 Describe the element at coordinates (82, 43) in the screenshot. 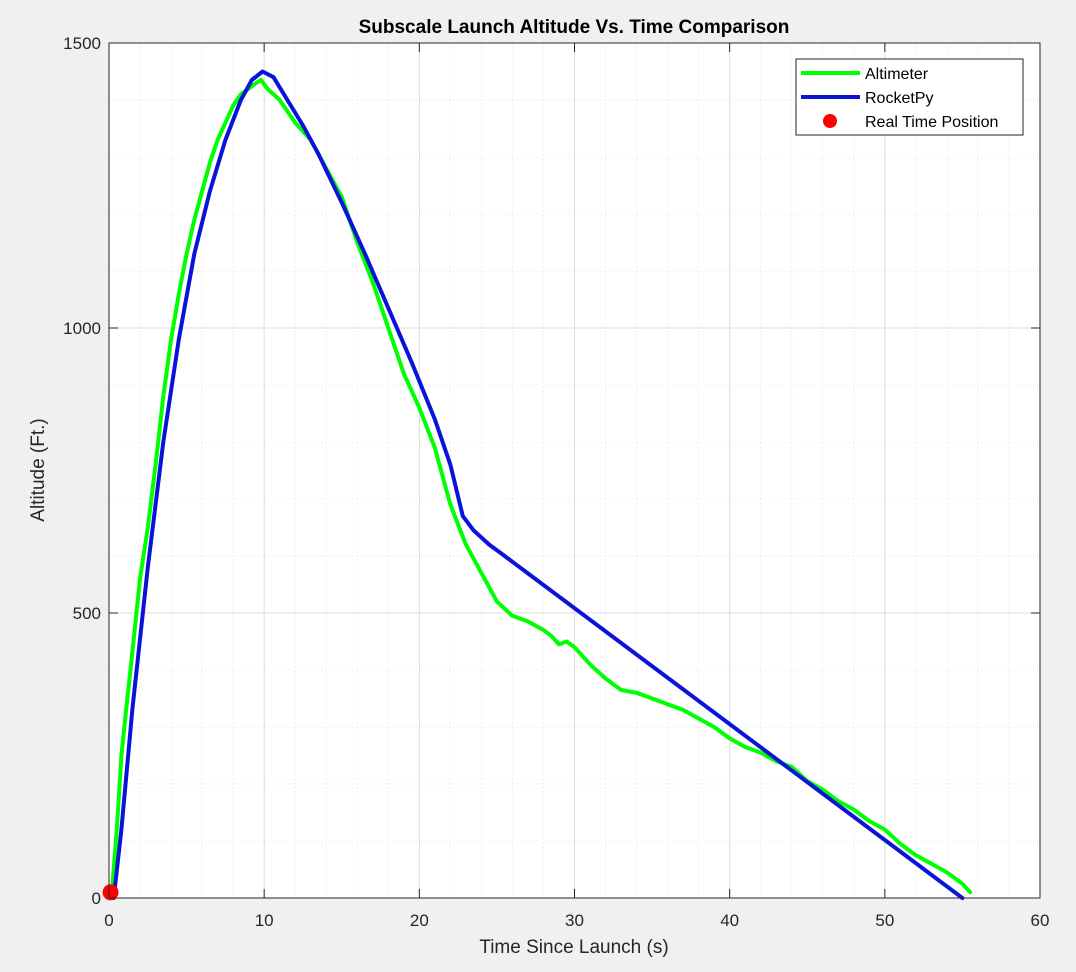

I see `y-tick-label: 1500` at that location.